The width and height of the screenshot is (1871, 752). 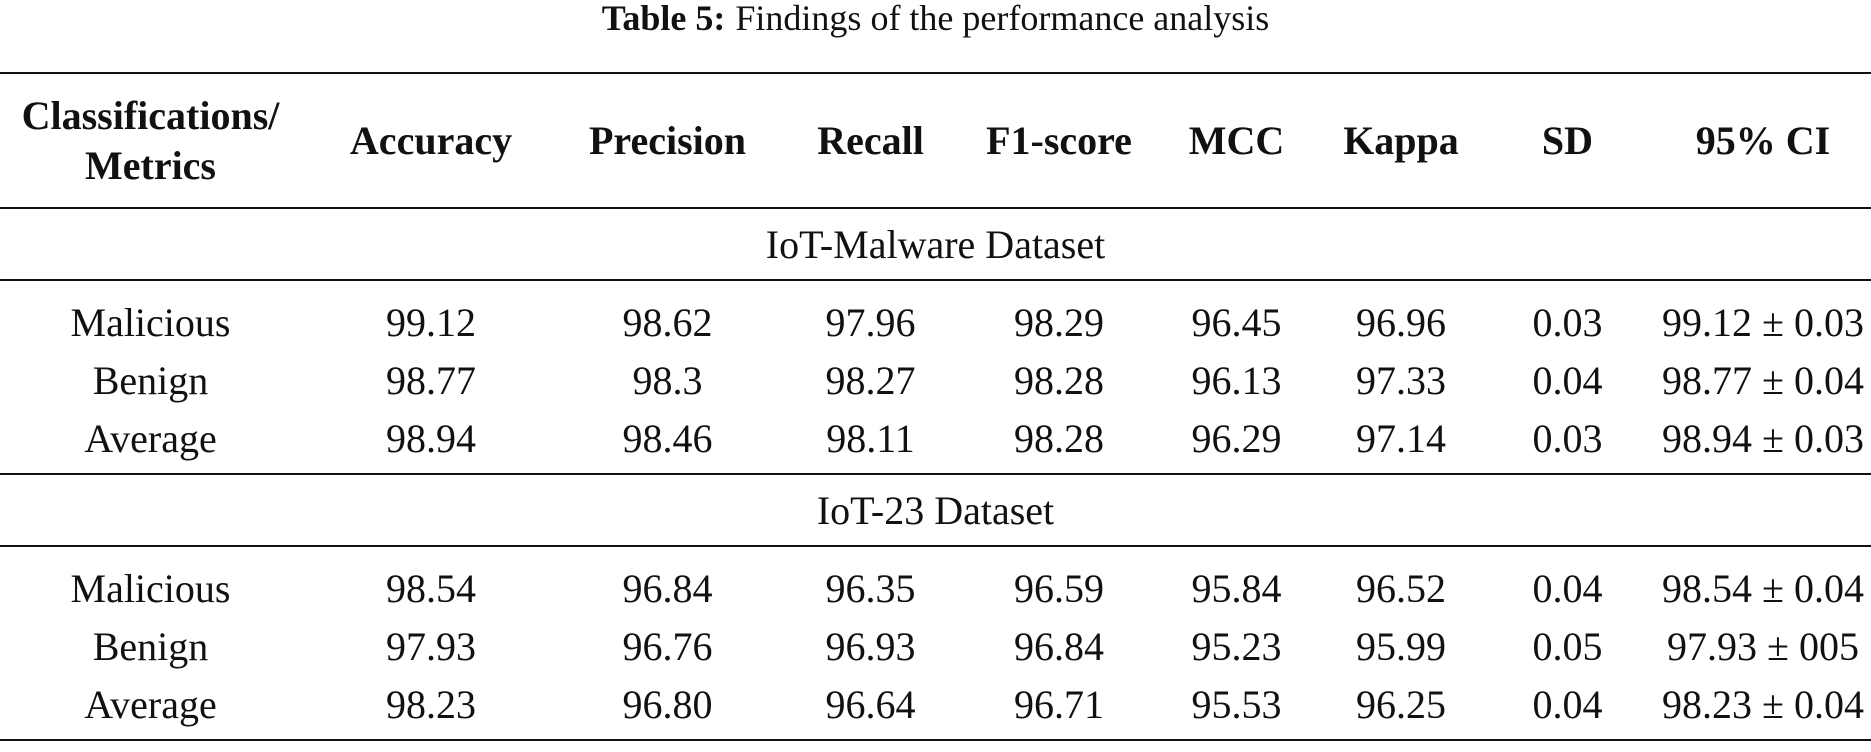 I want to click on cell: 98.23 ± 0.04, so click(x=1763, y=708).